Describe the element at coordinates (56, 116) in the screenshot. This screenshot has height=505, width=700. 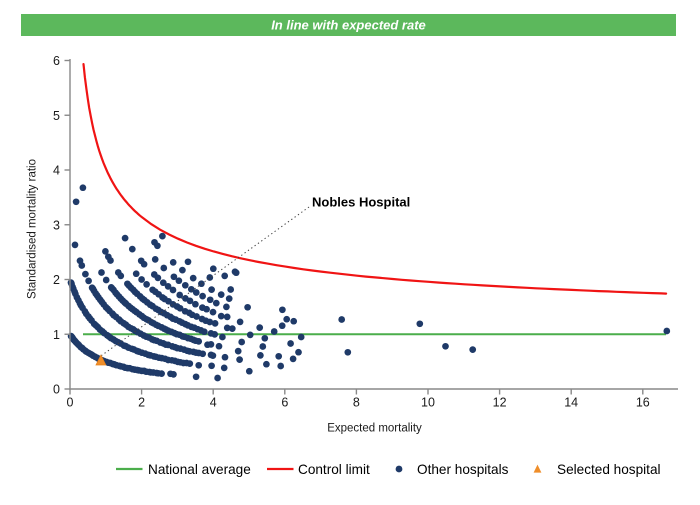
I see `svg-text: 5` at that location.